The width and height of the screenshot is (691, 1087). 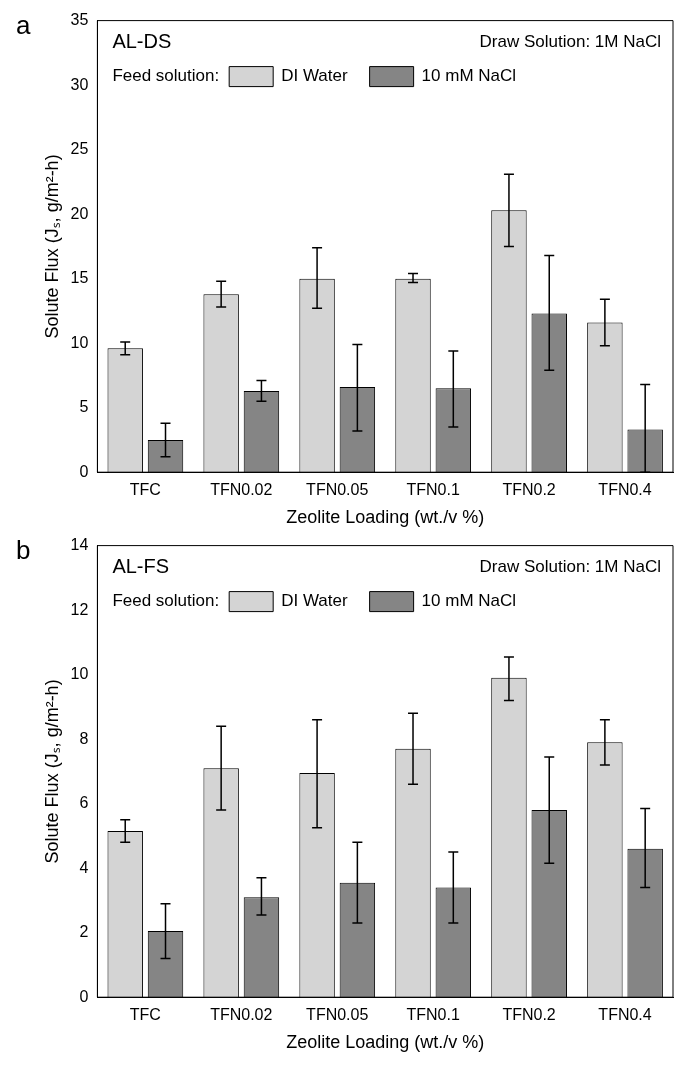 I want to click on text: a, so click(x=23, y=24).